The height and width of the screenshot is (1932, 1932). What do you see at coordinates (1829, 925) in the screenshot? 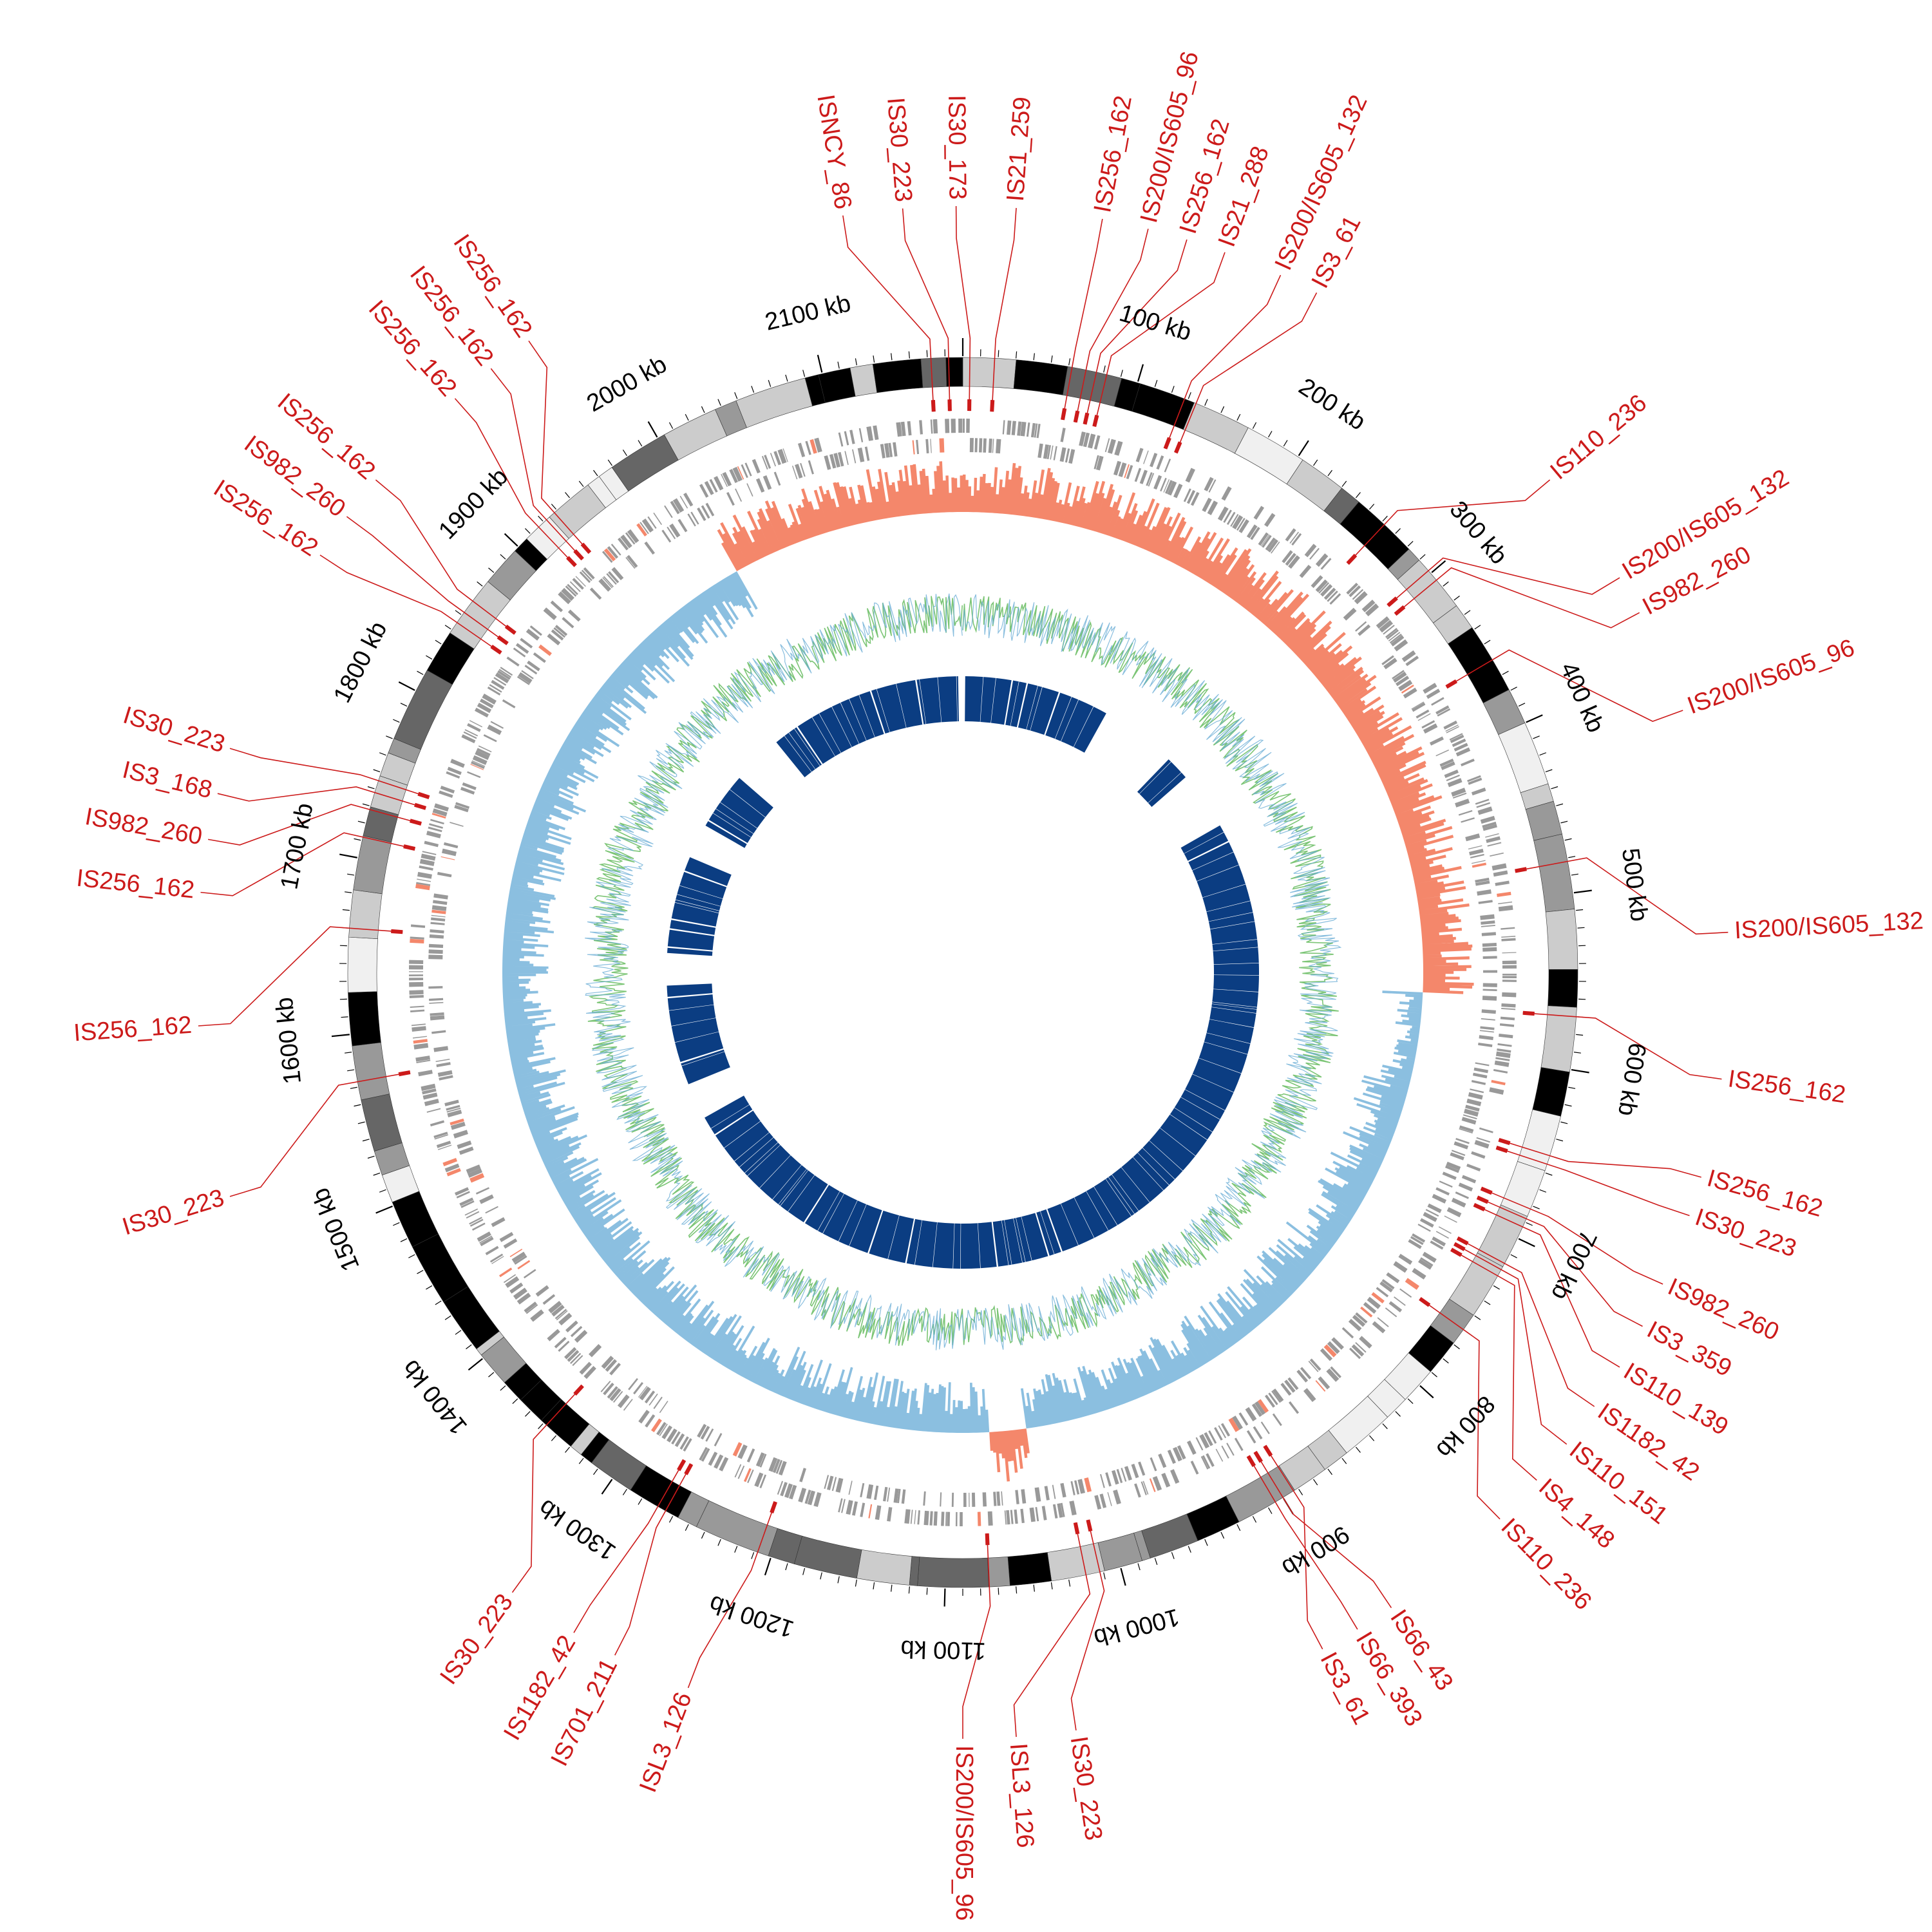
I see `is-element-label: IS200/IS605_132` at bounding box center [1829, 925].